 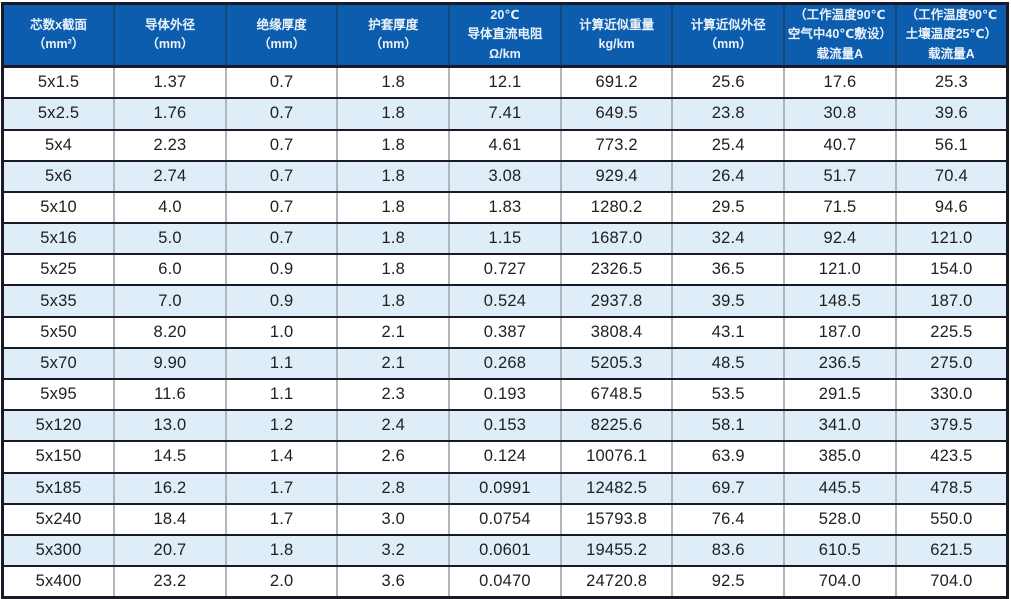 I want to click on cell-dc-resistance: 4.61, so click(x=505, y=145).